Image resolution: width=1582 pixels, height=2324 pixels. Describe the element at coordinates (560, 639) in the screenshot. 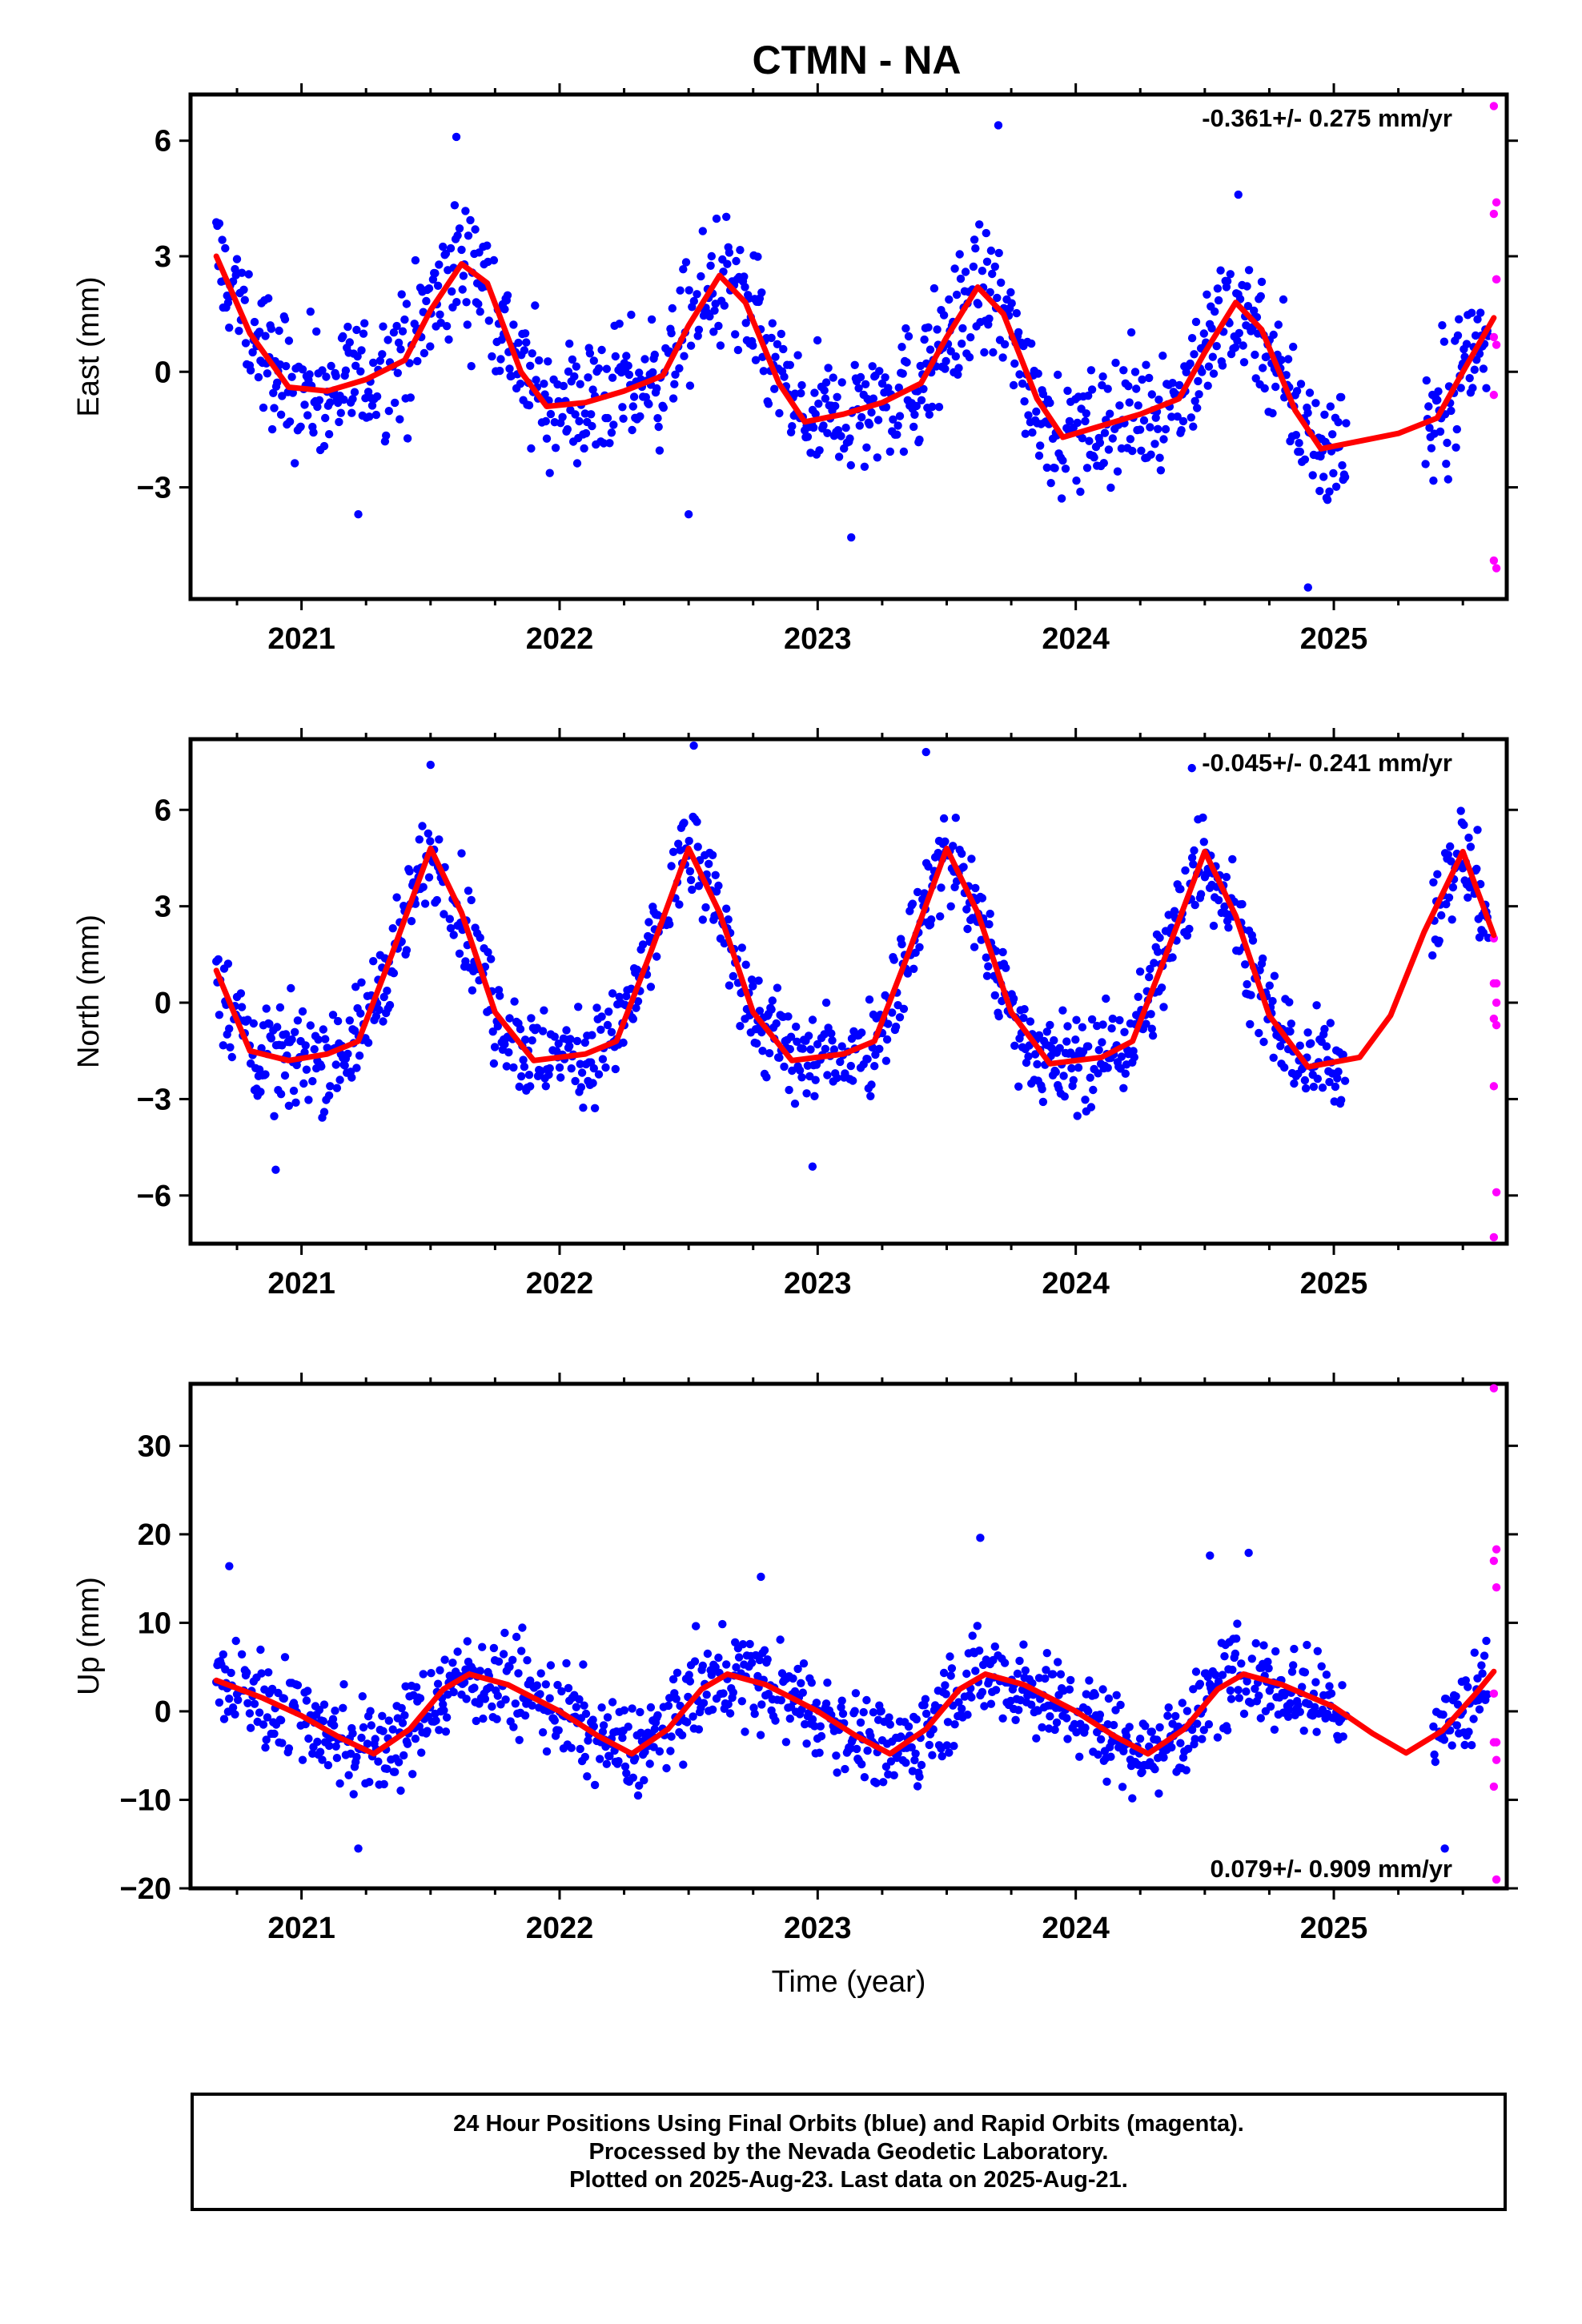

I see `x-tick-label: 2022` at that location.